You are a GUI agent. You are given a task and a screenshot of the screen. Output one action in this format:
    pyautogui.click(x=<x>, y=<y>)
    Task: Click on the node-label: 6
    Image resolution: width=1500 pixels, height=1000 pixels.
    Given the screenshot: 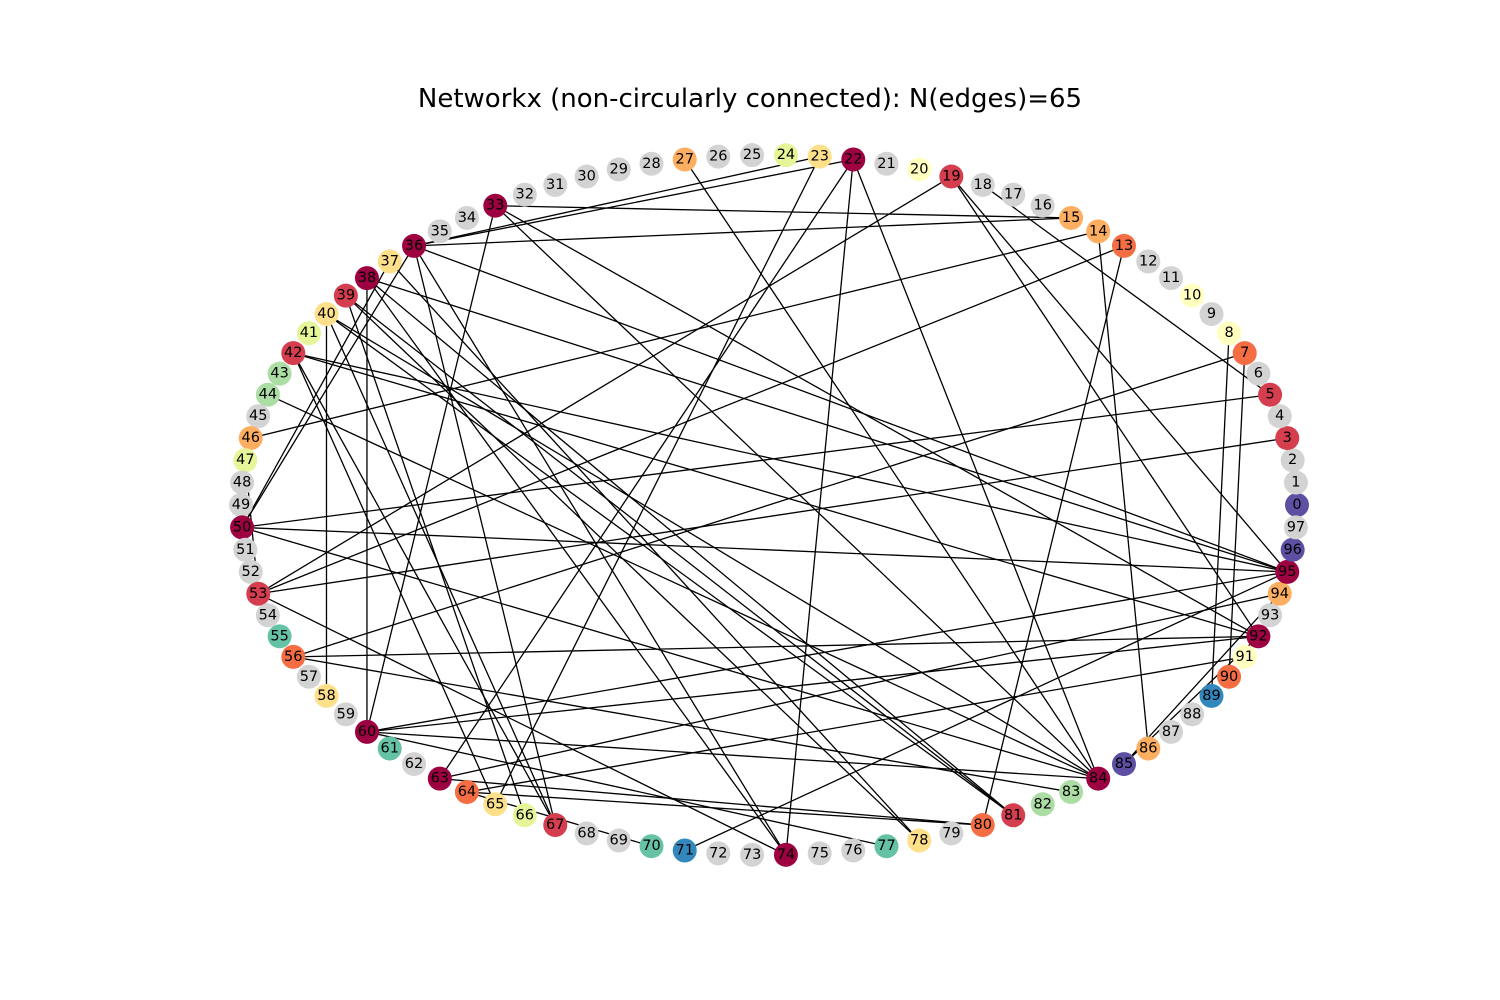 What is the action you would take?
    pyautogui.click(x=1258, y=374)
    